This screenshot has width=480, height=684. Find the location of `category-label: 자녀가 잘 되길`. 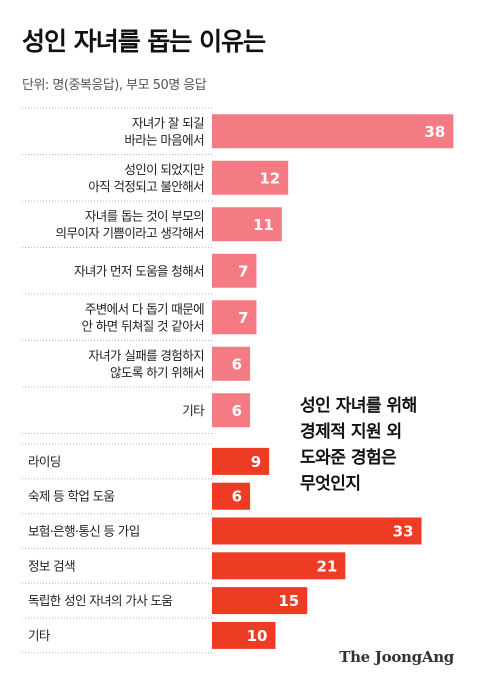

category-label: 자녀가 잘 되길 is located at coordinates (168, 122).